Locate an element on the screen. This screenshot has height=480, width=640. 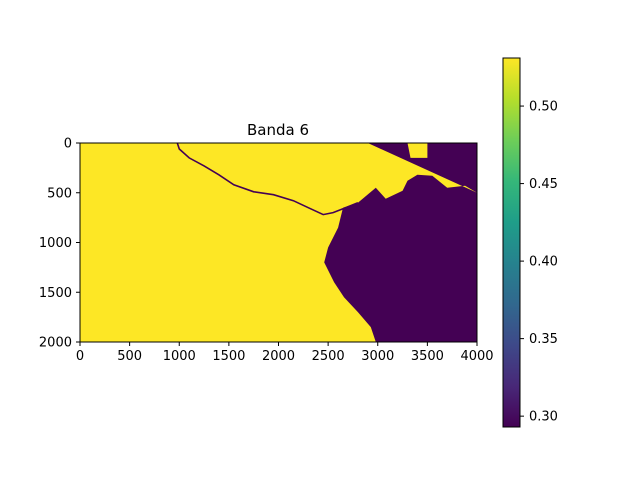
colorbar-tick-label: 0.40 is located at coordinates (543, 262).